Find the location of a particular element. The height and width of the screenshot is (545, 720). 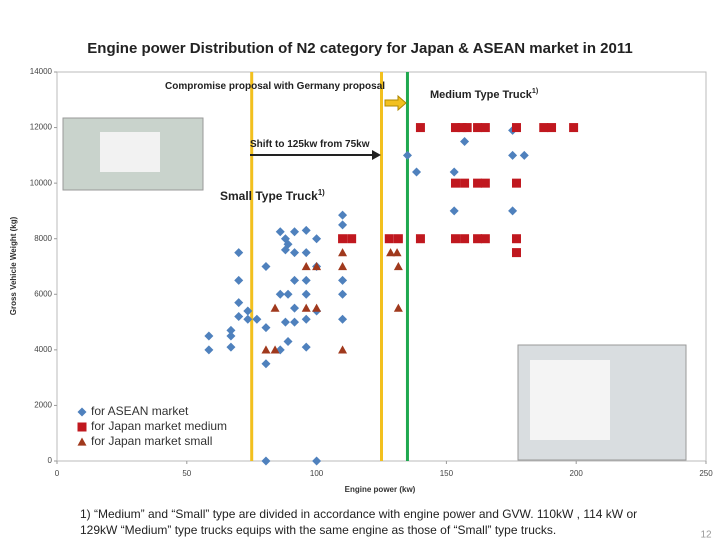

annotation-text: Shift to 125kw from 75kw is located at coordinates (310, 144).